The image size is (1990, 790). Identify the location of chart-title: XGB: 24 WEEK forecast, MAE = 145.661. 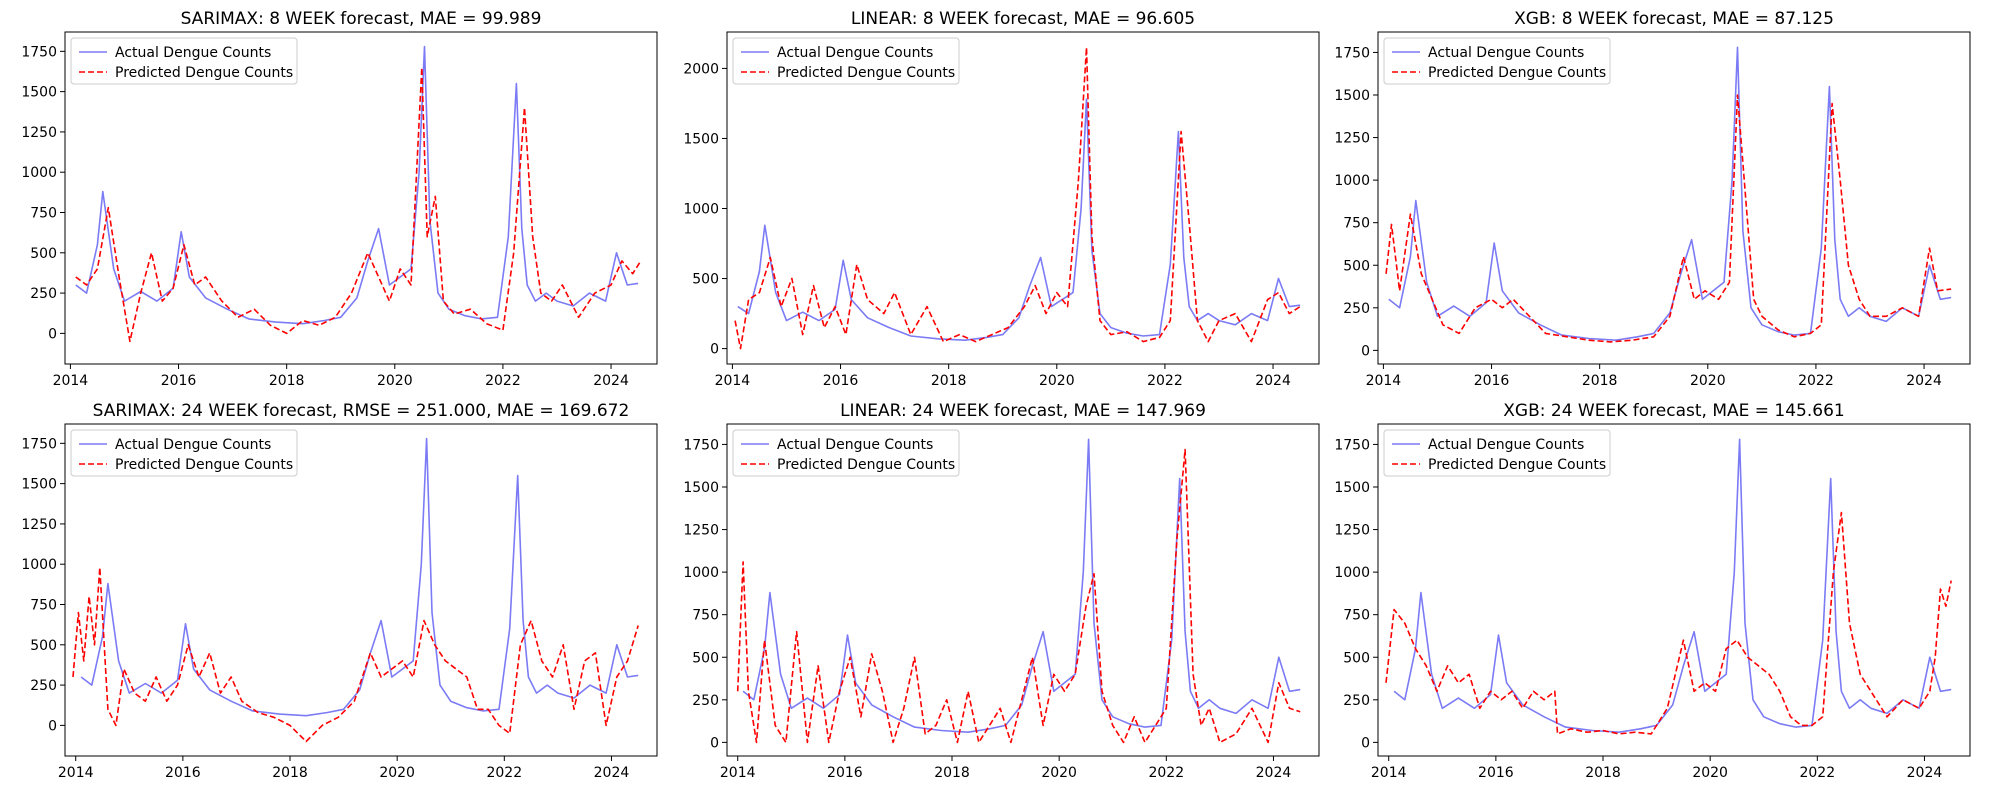
(1673, 411).